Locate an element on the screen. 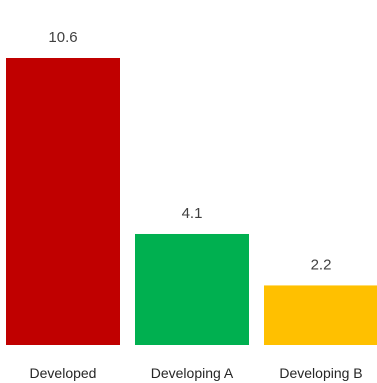 This screenshot has width=377, height=383. category-label: Developing A is located at coordinates (192, 373).